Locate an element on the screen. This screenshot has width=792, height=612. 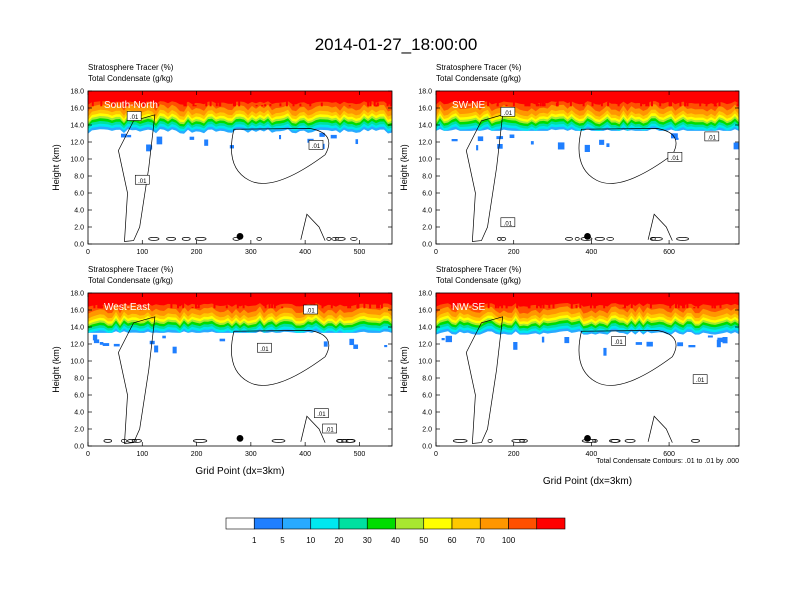
figure-title: 2014-01-27_18:00:00 is located at coordinates (396, 44).